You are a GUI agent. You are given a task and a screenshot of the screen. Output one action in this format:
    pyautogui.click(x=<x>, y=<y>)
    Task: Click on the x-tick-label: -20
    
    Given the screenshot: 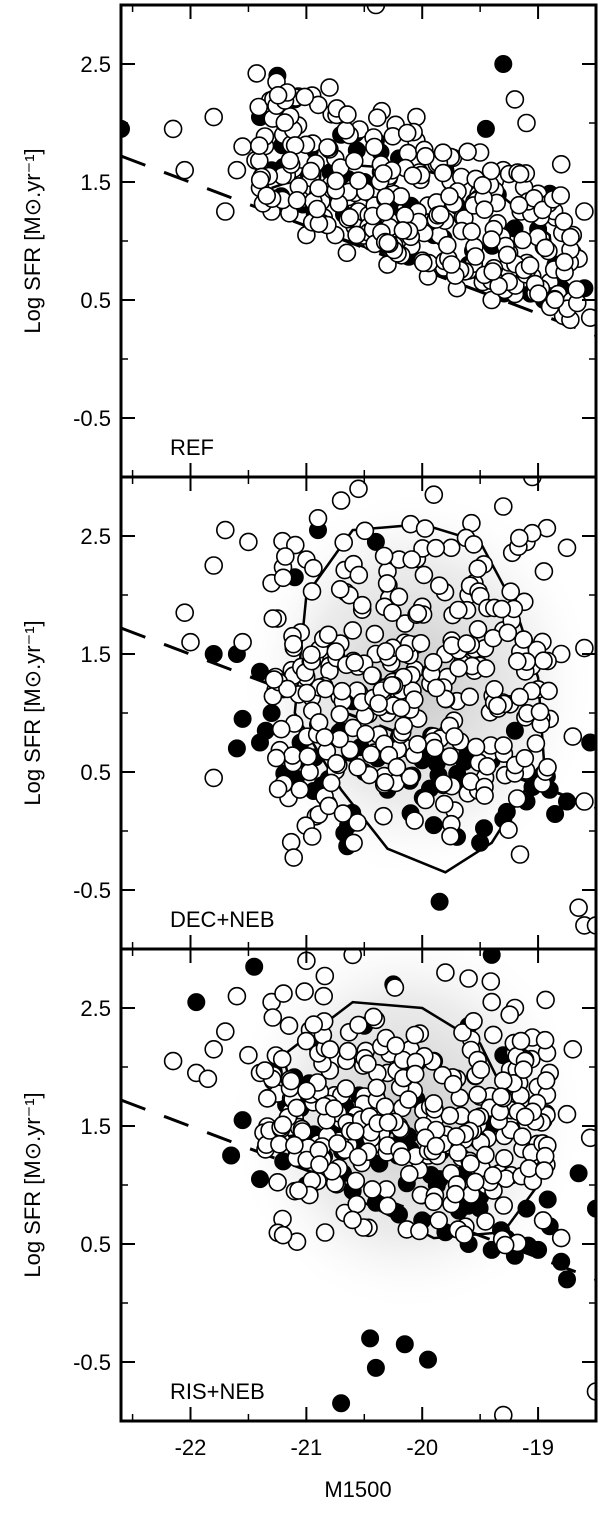 What is the action you would take?
    pyautogui.click(x=422, y=1447)
    